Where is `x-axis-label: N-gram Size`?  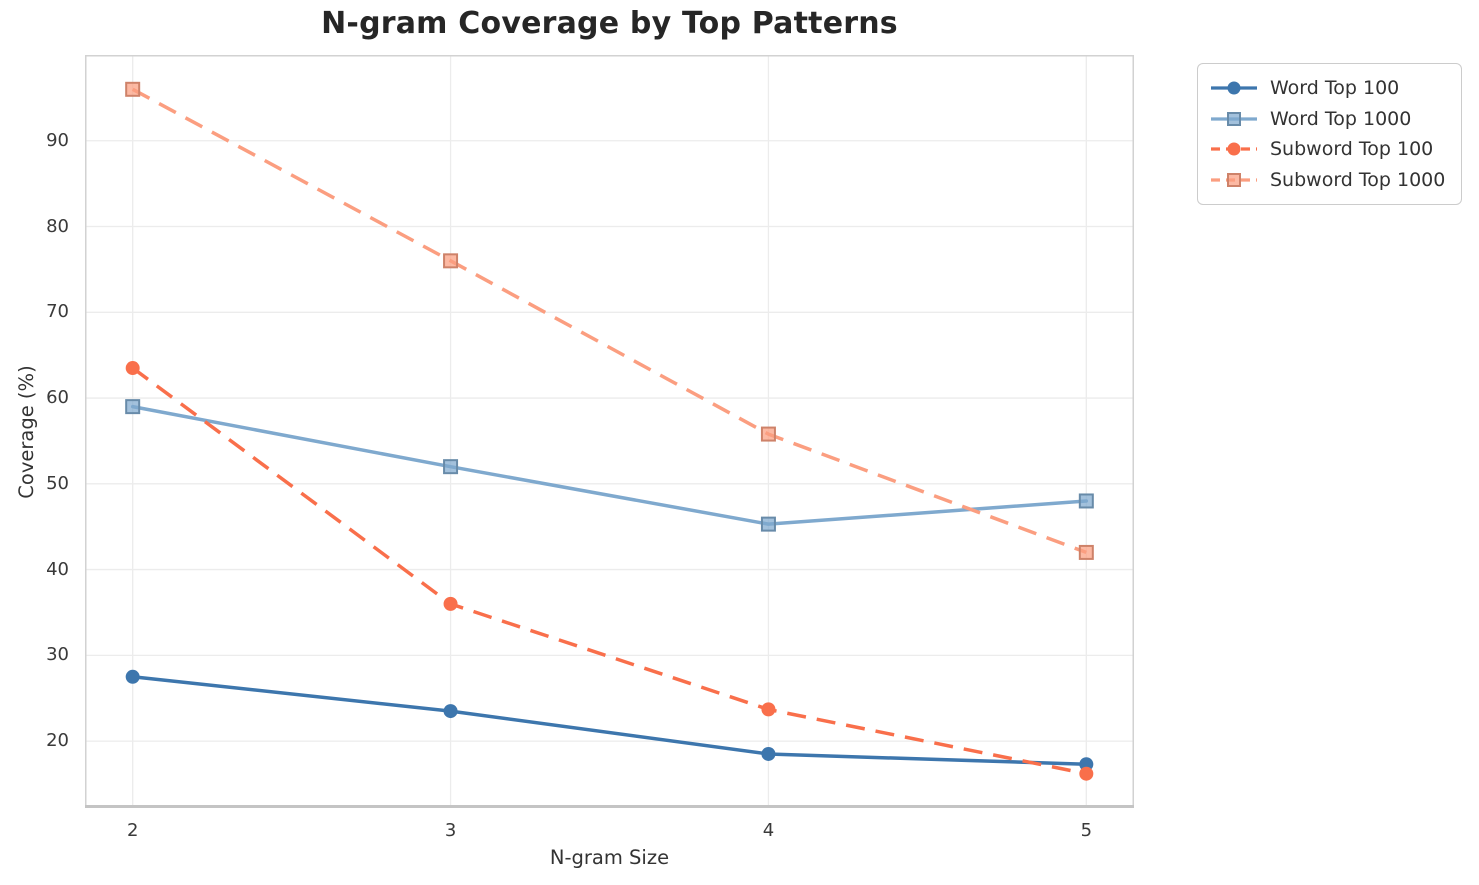
x-axis-label: N-gram Size is located at coordinates (609, 857).